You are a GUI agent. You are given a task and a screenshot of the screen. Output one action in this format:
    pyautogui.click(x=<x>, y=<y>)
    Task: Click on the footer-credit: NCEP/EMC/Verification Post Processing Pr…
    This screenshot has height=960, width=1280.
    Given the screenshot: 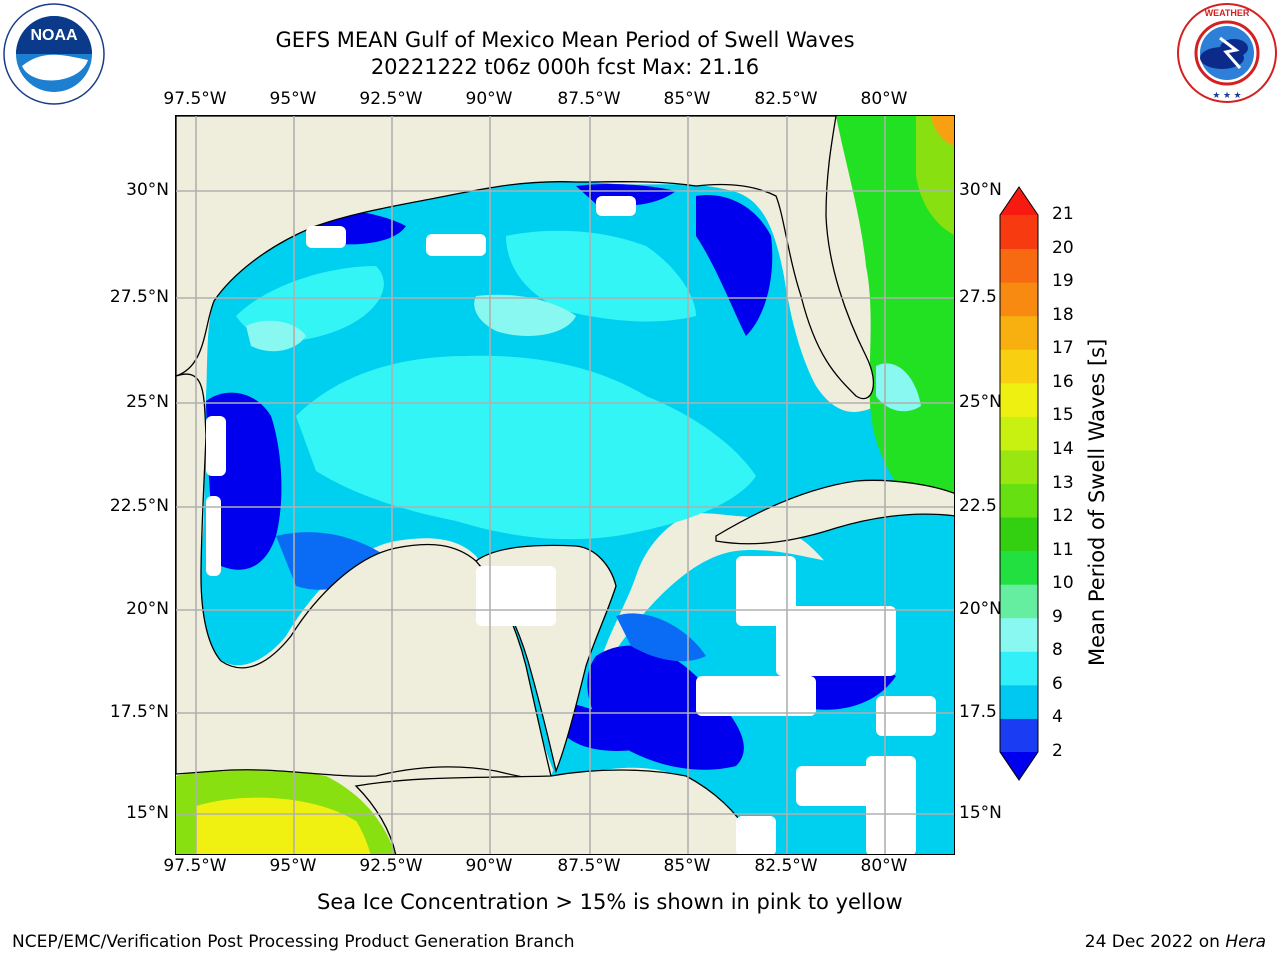 What is the action you would take?
    pyautogui.click(x=293, y=942)
    